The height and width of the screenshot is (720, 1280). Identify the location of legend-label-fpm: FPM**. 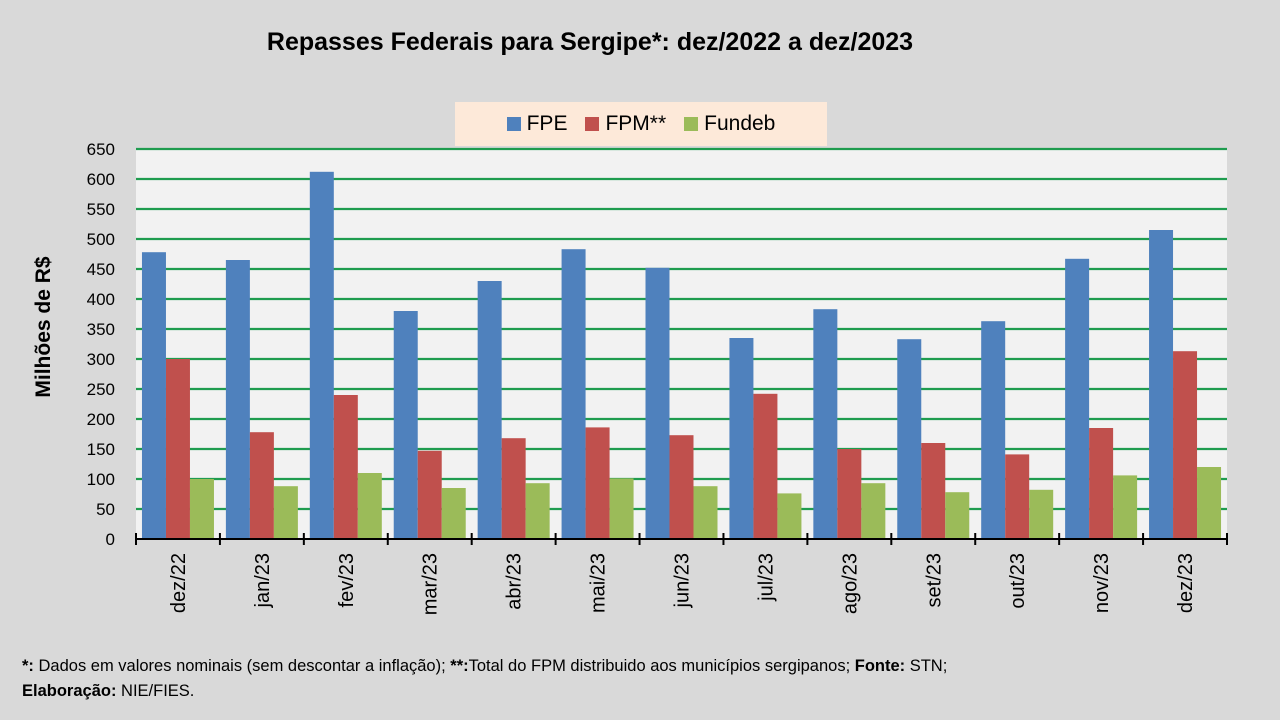
(636, 123).